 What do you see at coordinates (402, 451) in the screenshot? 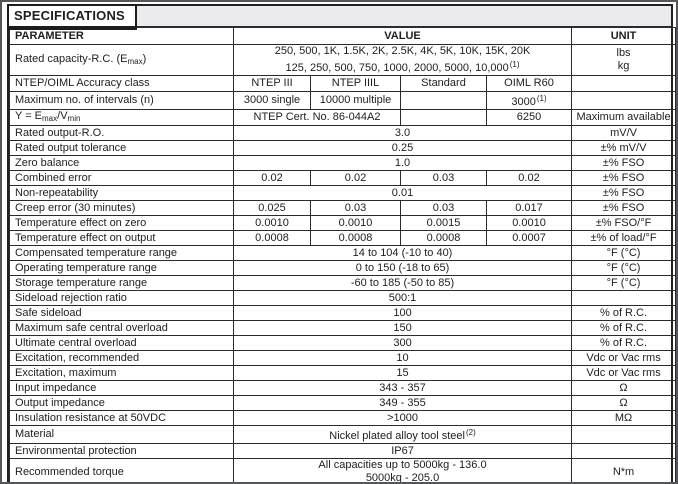
I see `value-cell: IP67` at bounding box center [402, 451].